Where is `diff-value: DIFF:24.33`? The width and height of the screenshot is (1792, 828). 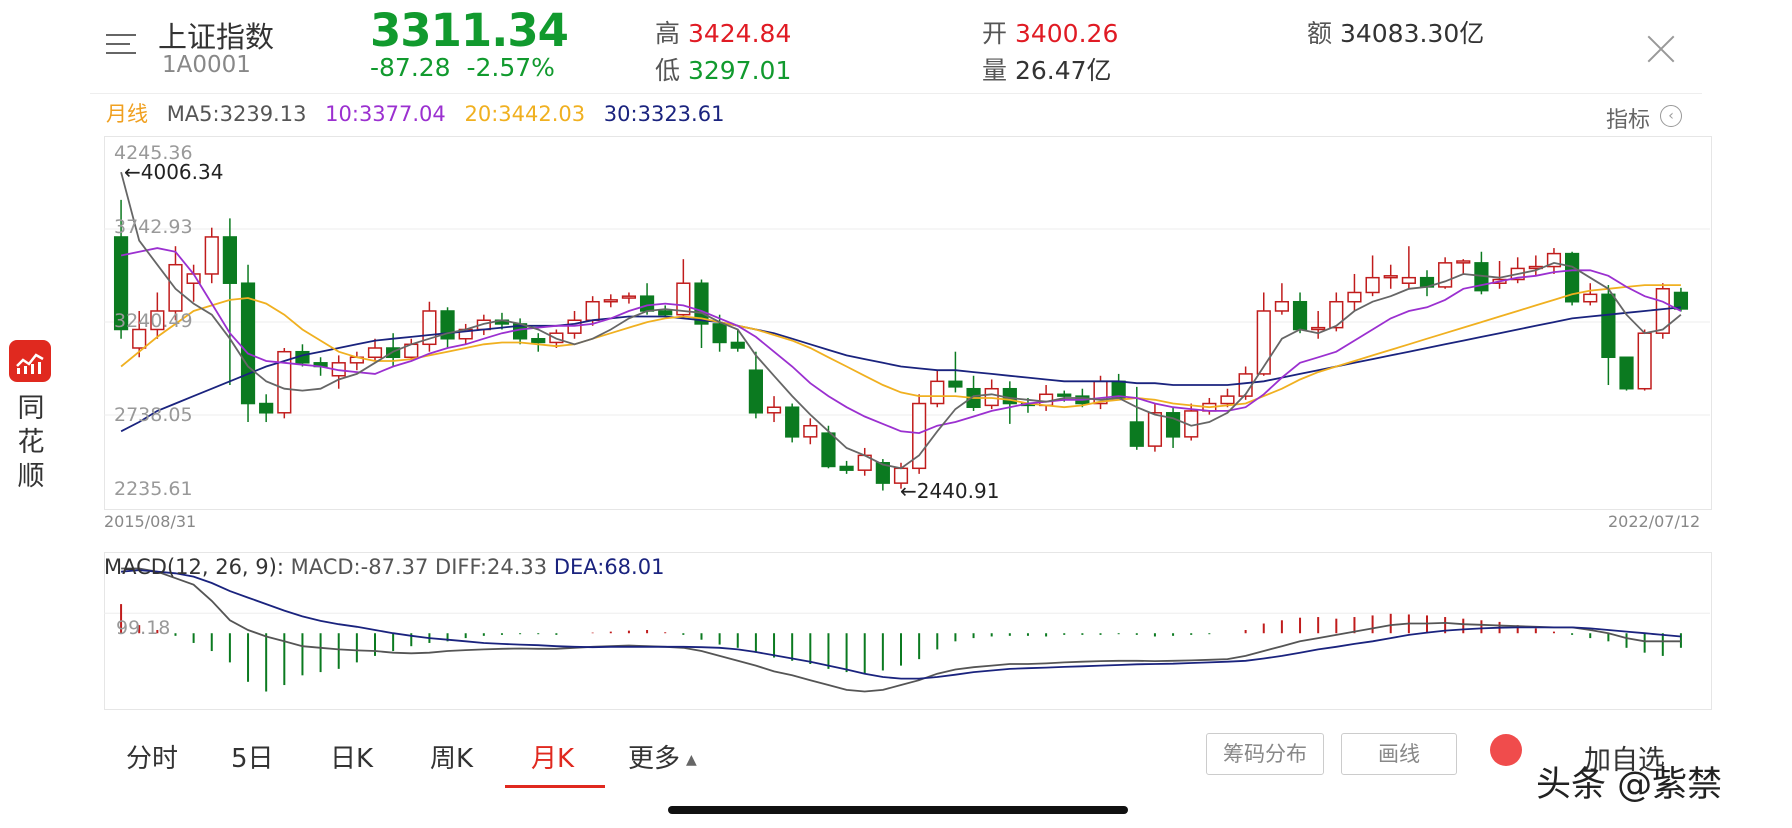
diff-value: DIFF:24.33 is located at coordinates (491, 567).